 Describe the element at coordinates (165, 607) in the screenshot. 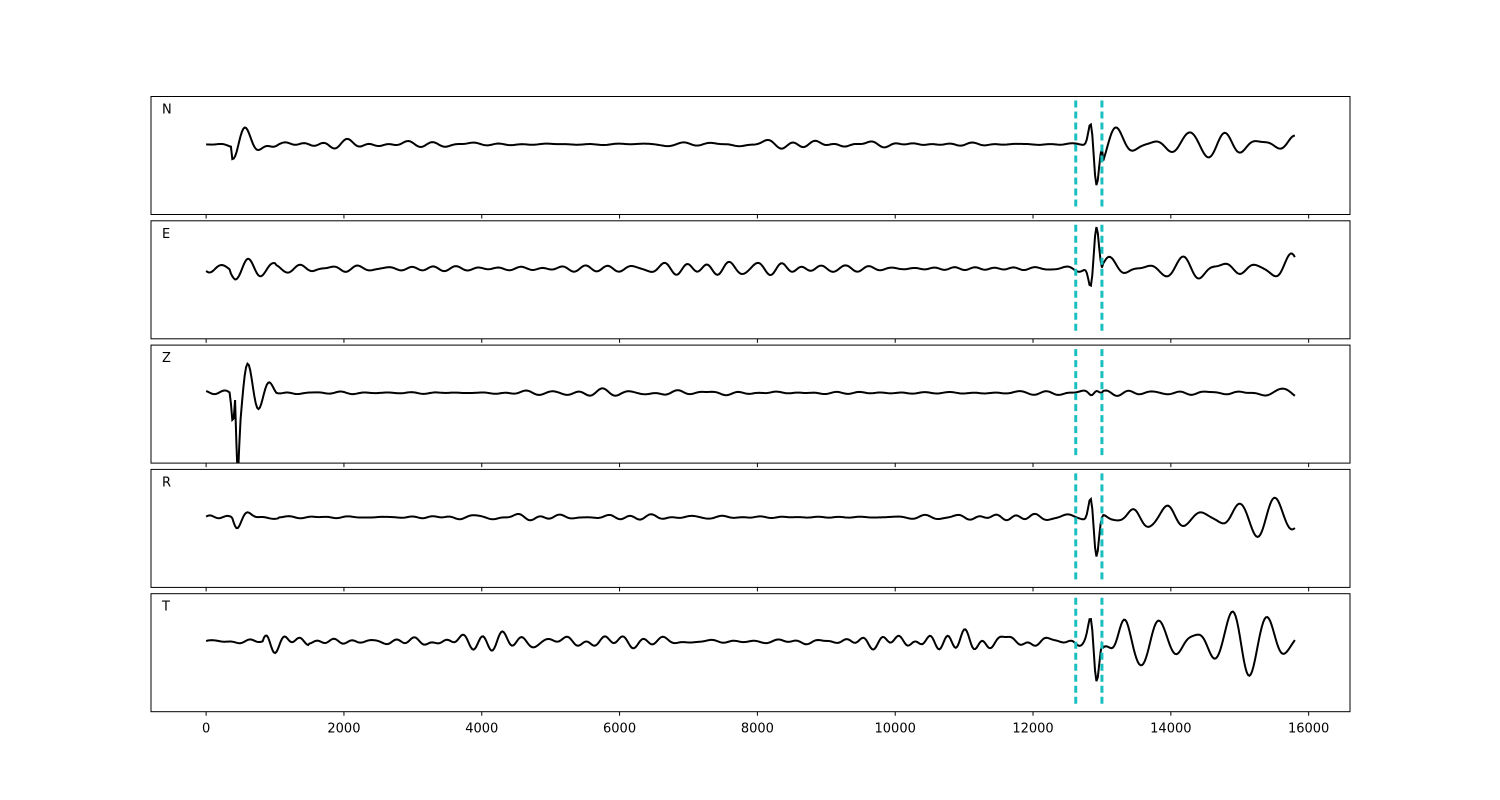

I see `panel-label: T` at that location.